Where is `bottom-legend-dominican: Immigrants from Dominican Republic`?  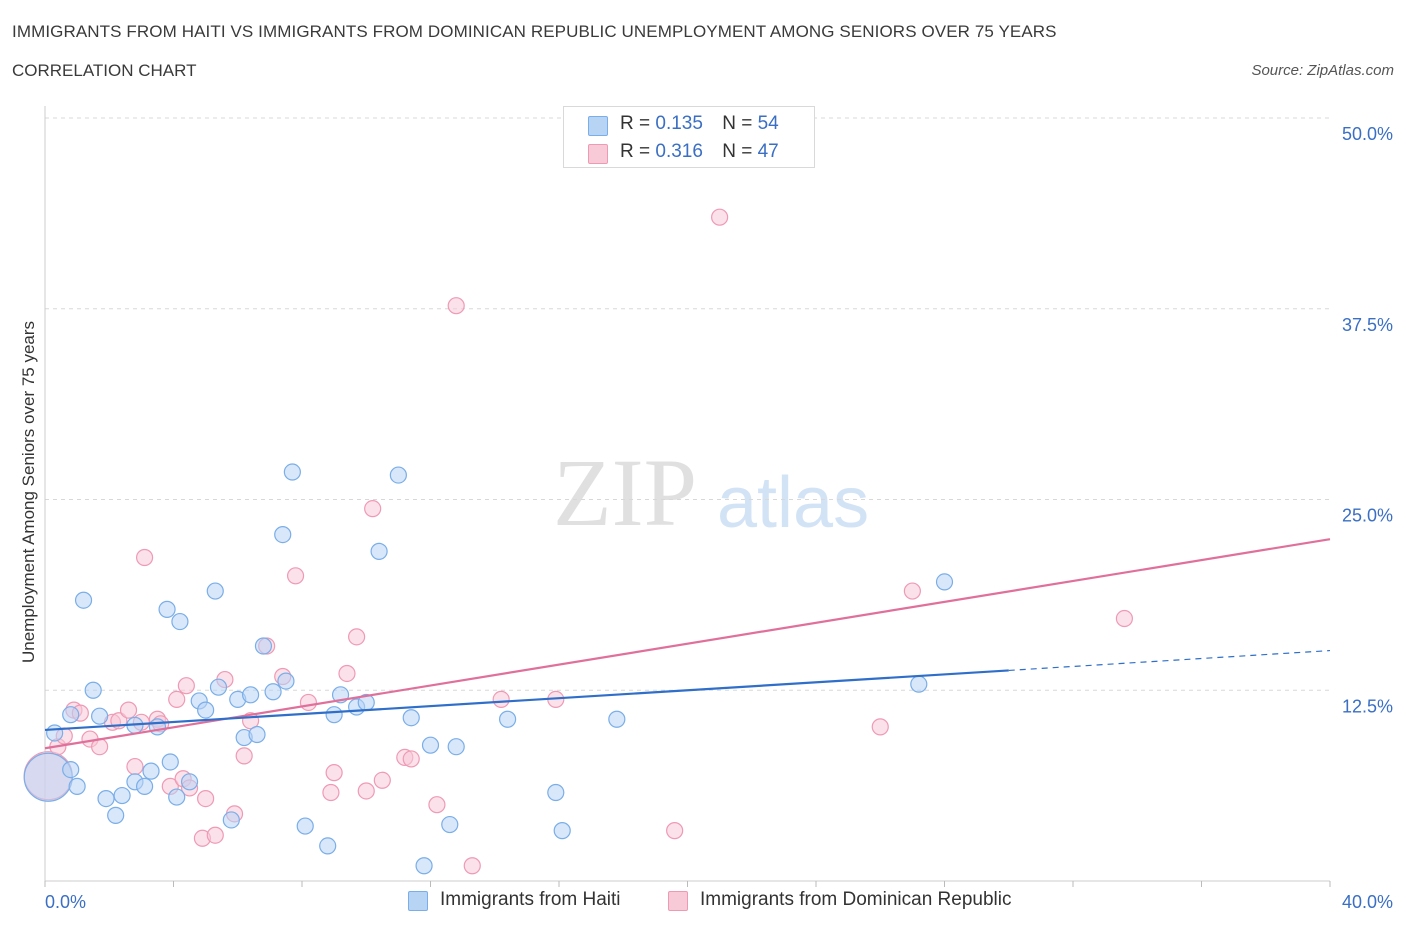
bottom-legend-dominican: Immigrants from Dominican Republic is located at coordinates (840, 900).